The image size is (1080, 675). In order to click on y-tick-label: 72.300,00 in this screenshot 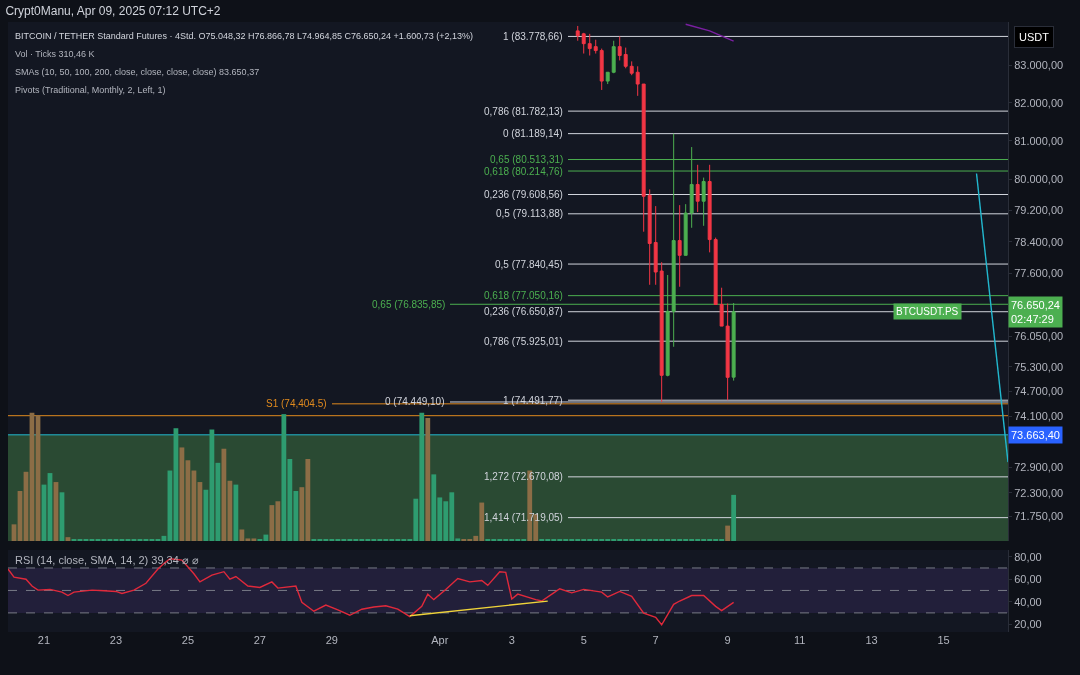, I will do `click(1039, 492)`.